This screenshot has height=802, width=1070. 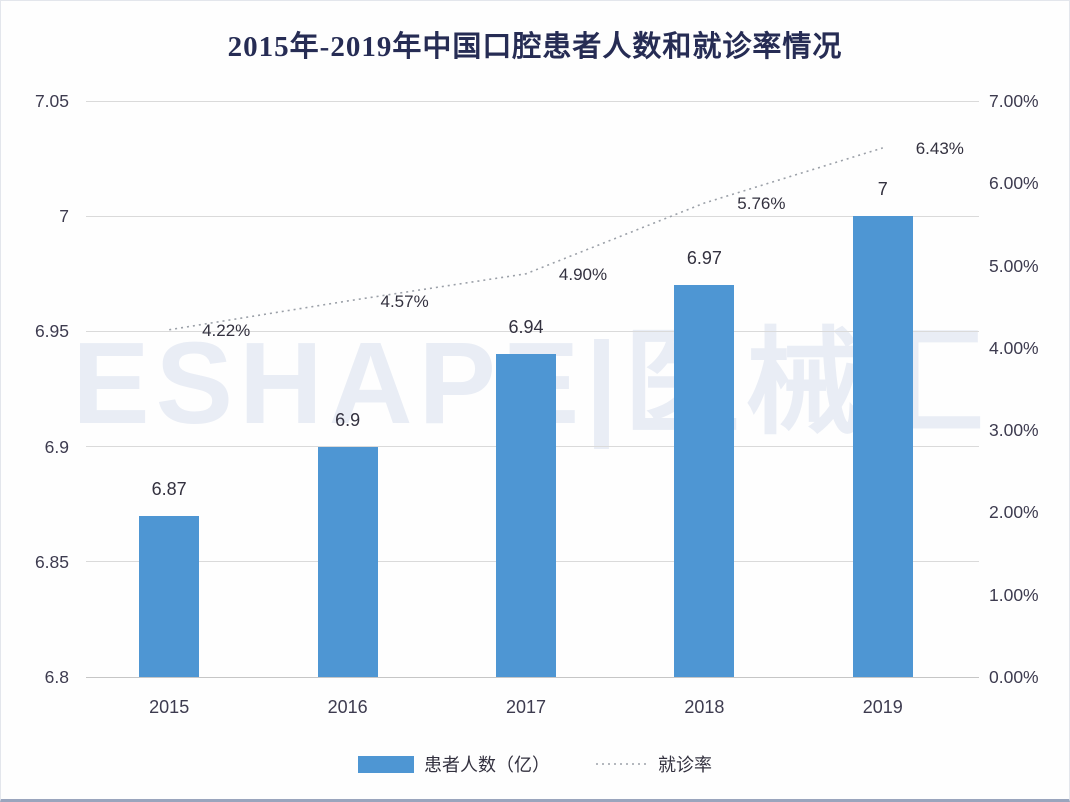 What do you see at coordinates (1014, 594) in the screenshot?
I see `y-axis-tick-right: 1.00%` at bounding box center [1014, 594].